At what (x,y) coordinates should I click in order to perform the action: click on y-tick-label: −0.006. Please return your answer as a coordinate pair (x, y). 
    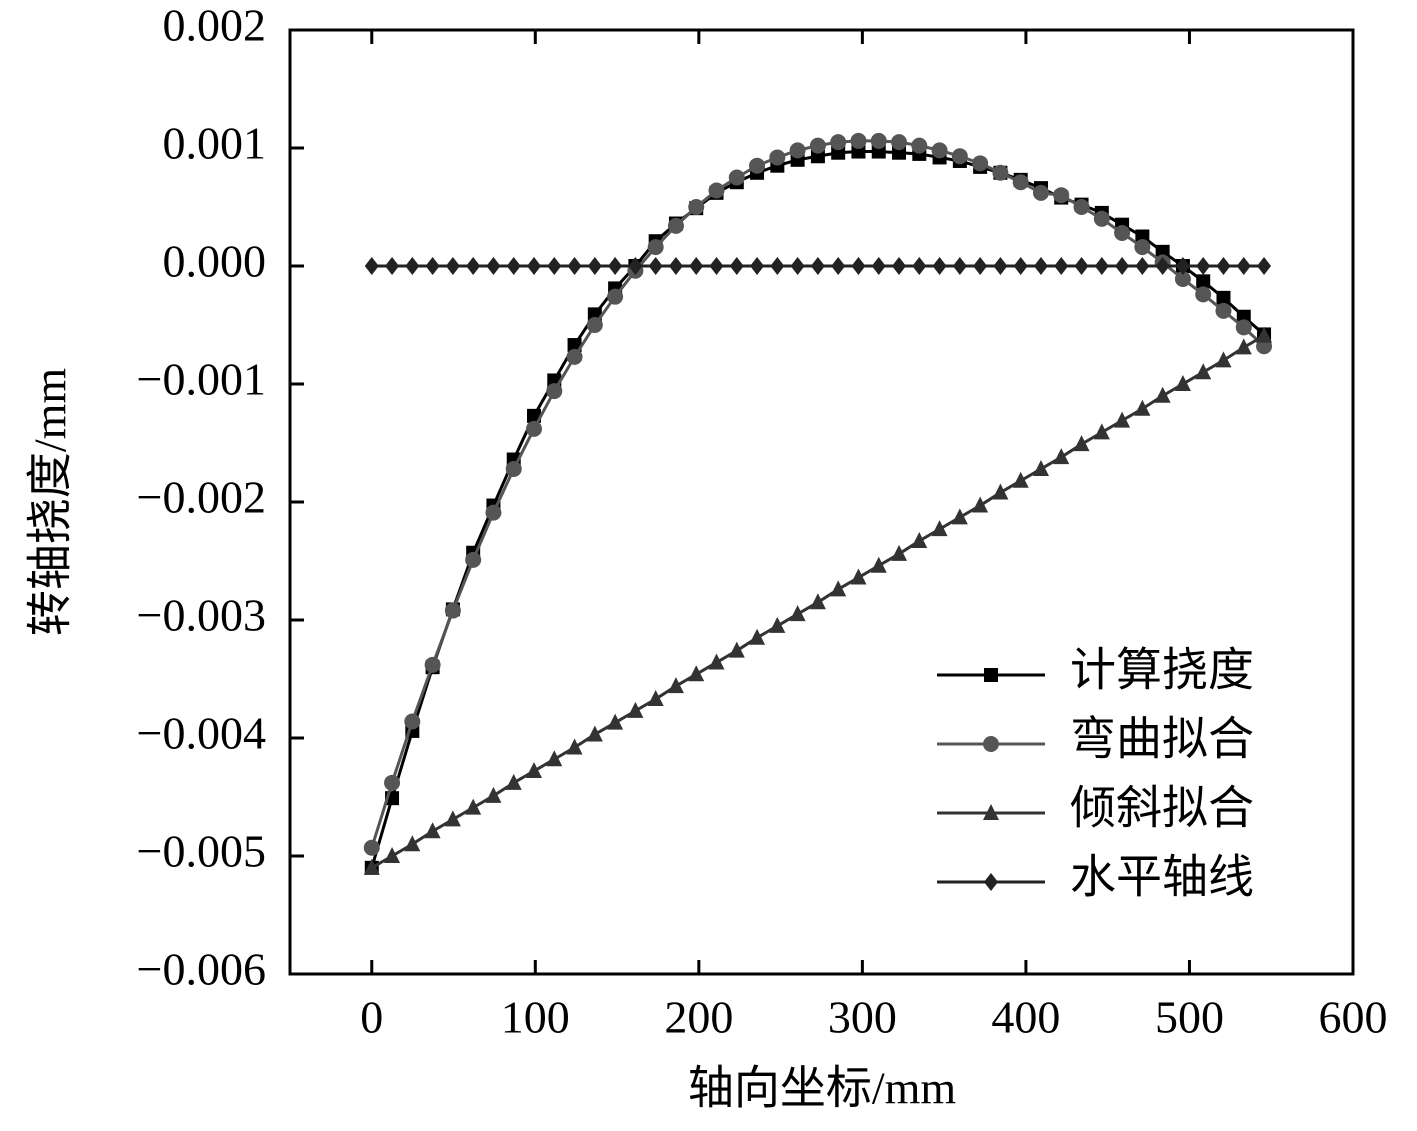
    Looking at the image, I should click on (201, 969).